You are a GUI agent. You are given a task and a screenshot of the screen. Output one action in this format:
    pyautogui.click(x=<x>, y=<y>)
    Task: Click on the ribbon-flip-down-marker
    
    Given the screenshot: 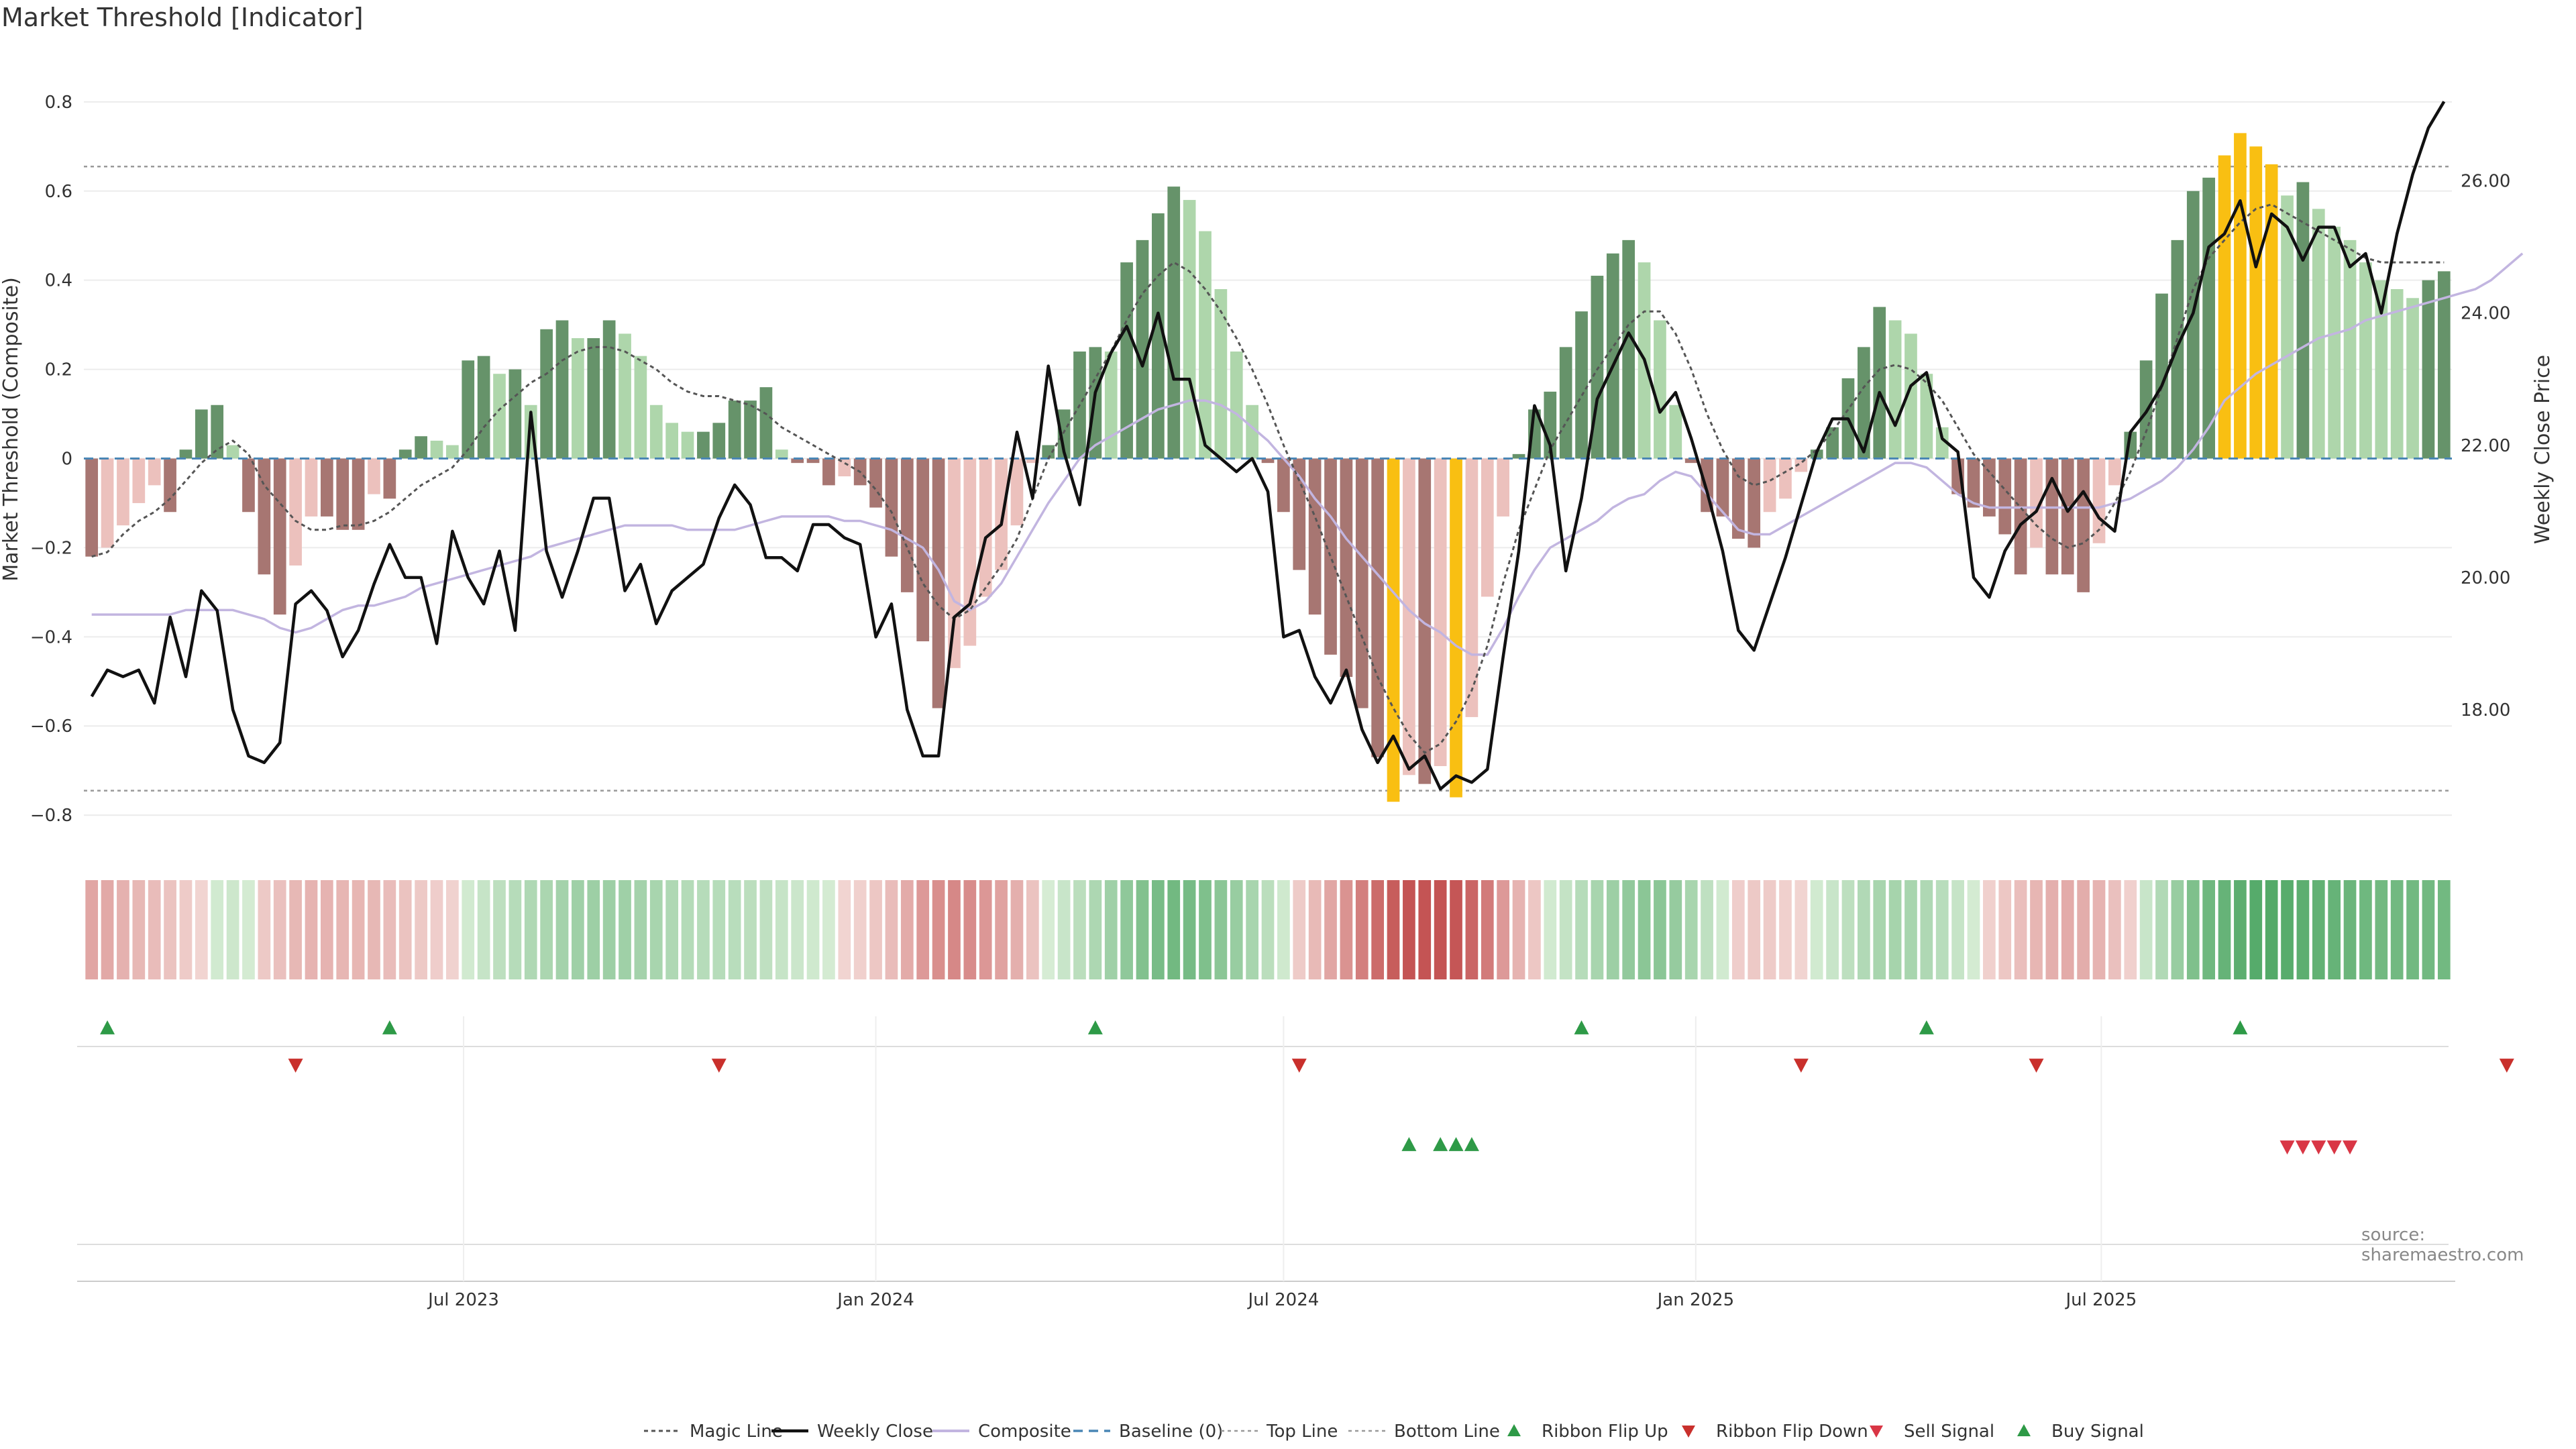 What is the action you would take?
    pyautogui.click(x=2506, y=1066)
    